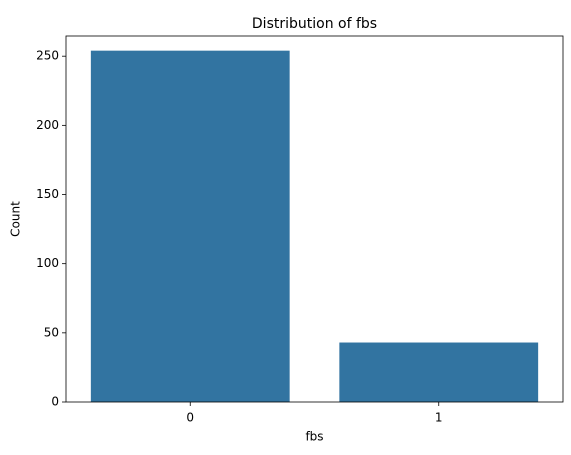 The image size is (571, 455). I want to click on y-tick-label: 100, so click(47, 263).